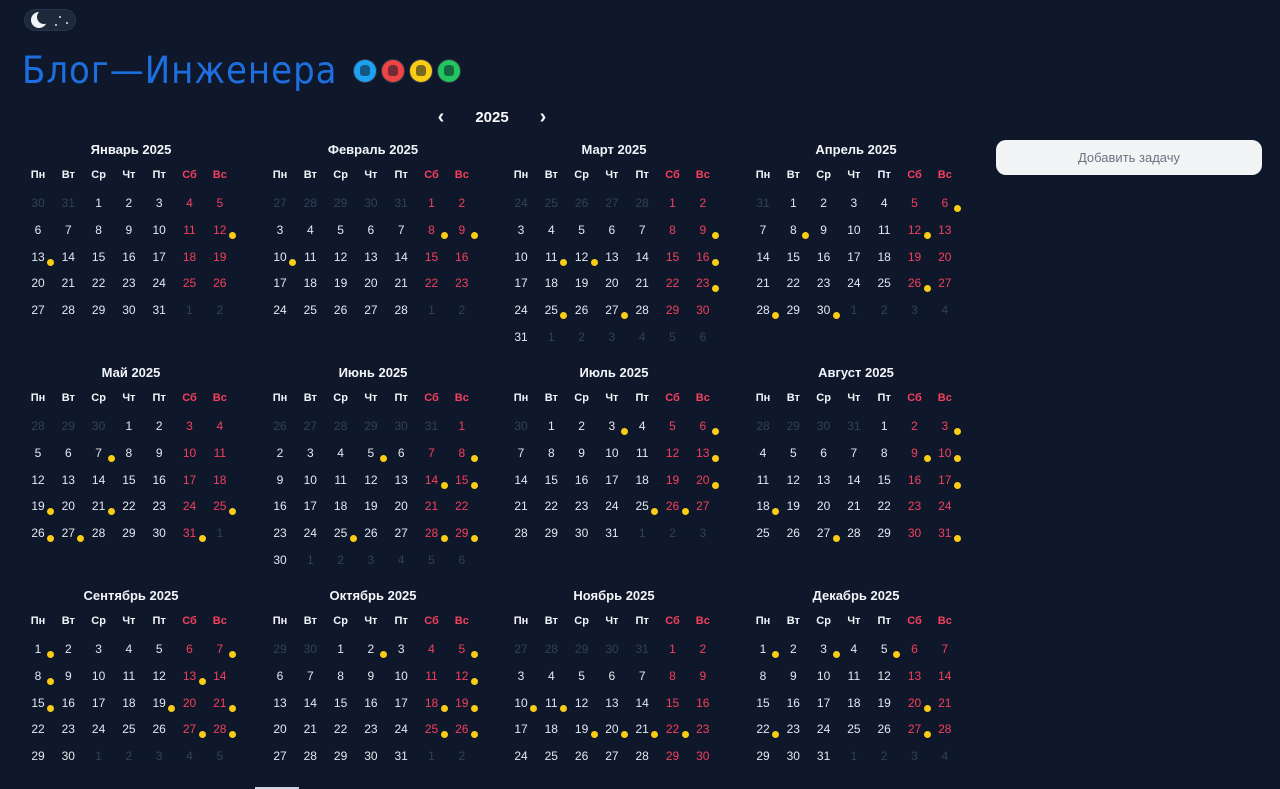 This screenshot has height=789, width=1280. I want to click on scrollbar-thumb, so click(277, 788).